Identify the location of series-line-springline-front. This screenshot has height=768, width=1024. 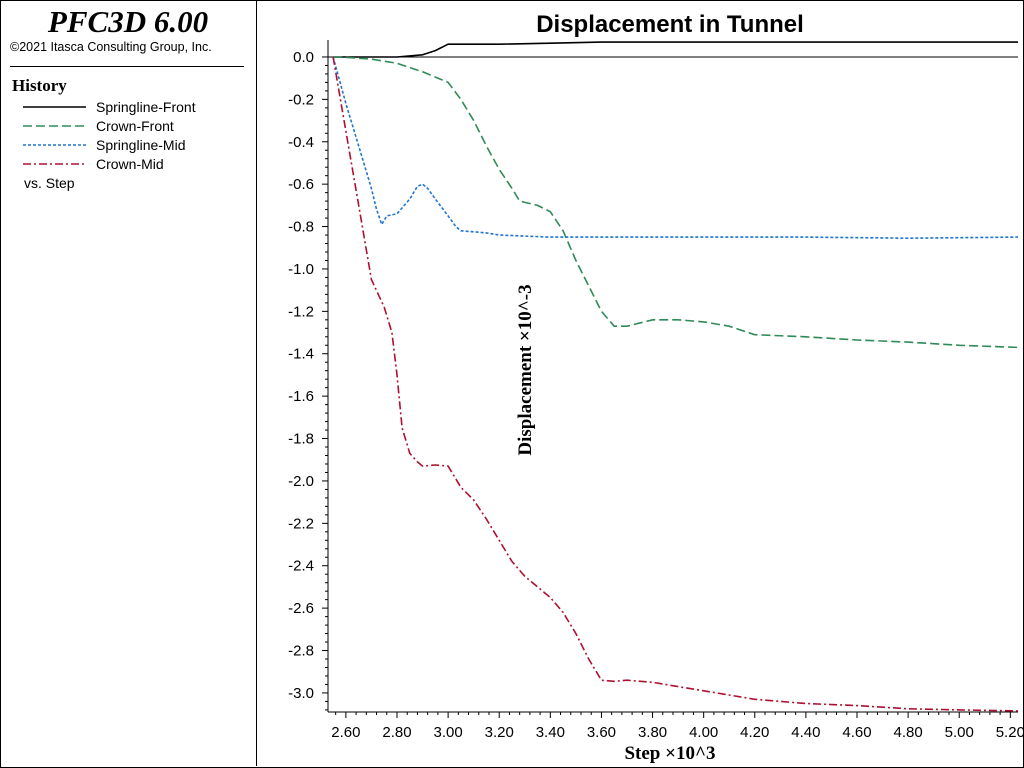
(675, 49).